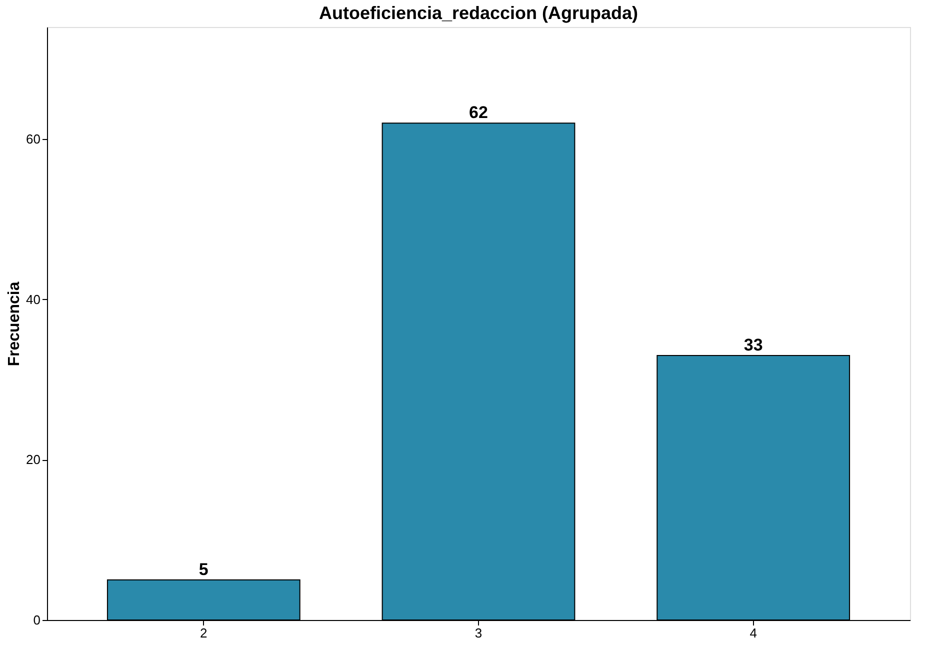 The height and width of the screenshot is (650, 925). Describe the element at coordinates (33, 460) in the screenshot. I see `y-tick-label: 20` at that location.